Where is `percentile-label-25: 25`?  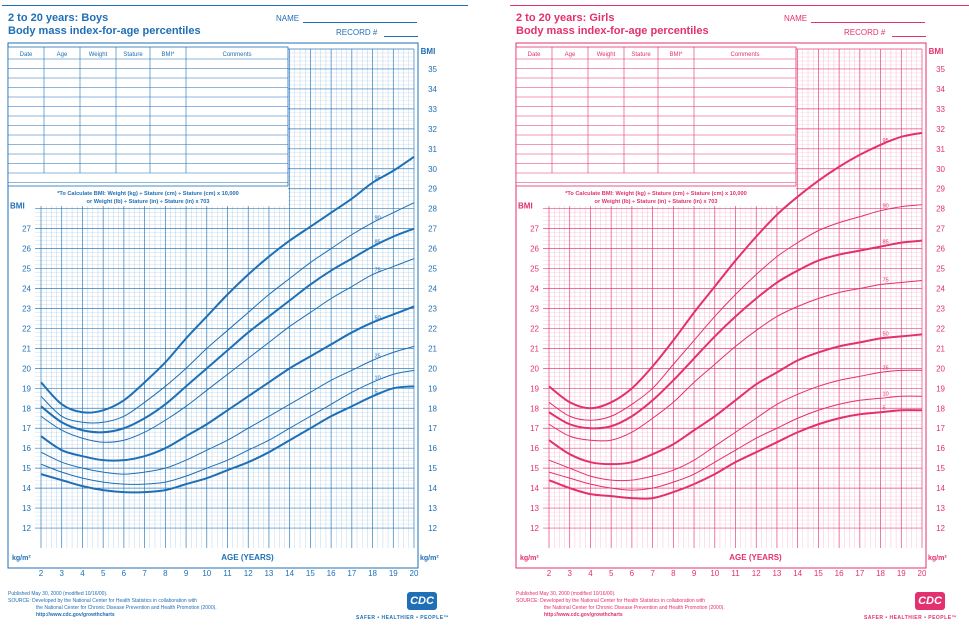 percentile-label-25: 25 is located at coordinates (886, 368).